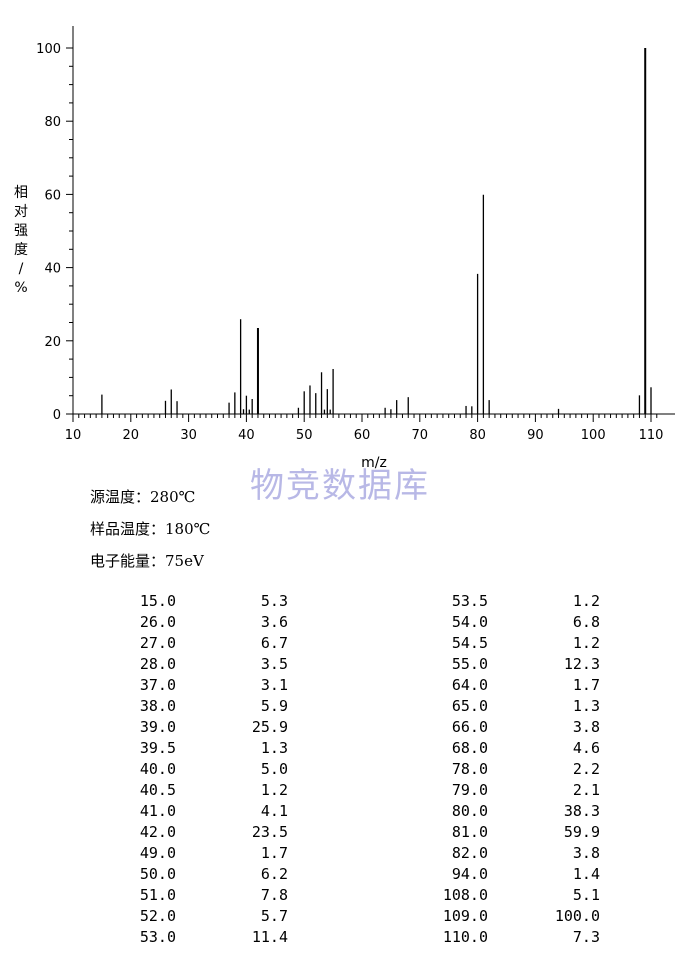 Image resolution: width=696 pixels, height=964 pixels. Describe the element at coordinates (189, 601) in the screenshot. I see `table-row: 15.0 5.3` at that location.